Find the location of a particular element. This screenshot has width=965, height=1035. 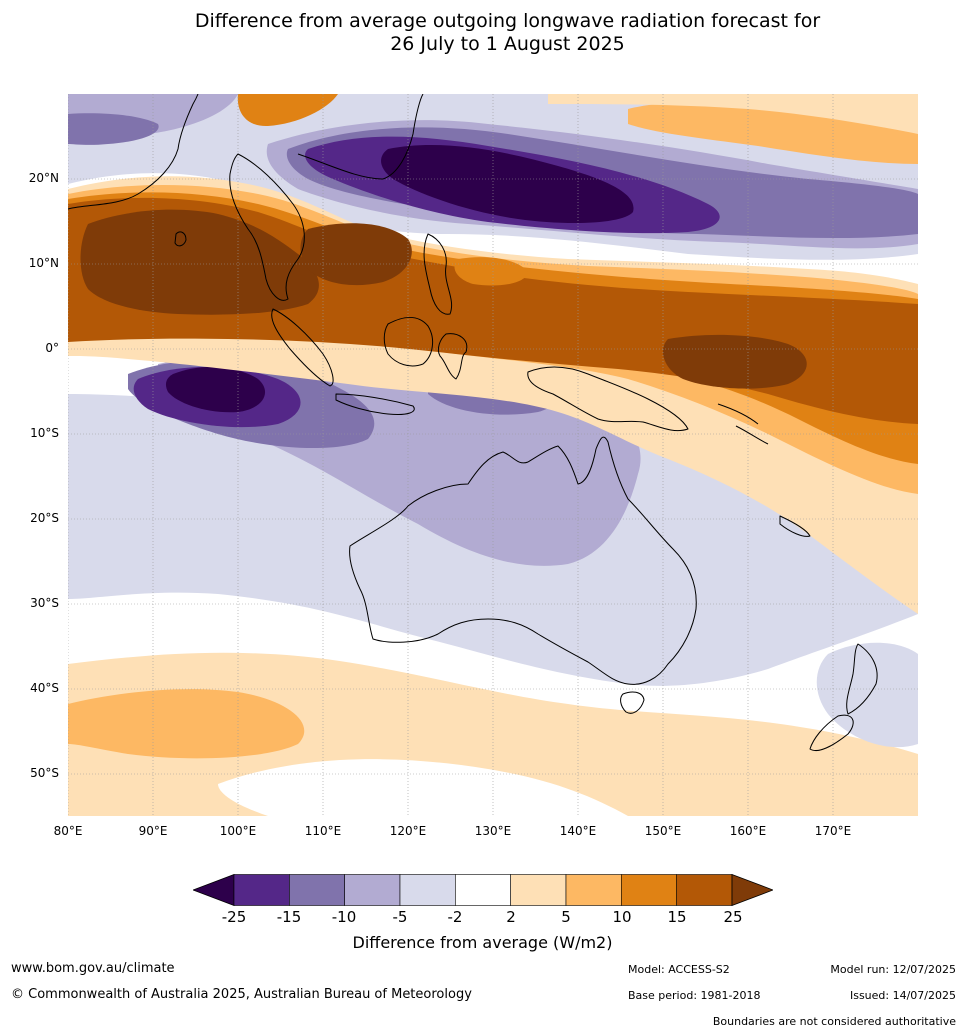

new-caledonia-coastline is located at coordinates (795, 526).